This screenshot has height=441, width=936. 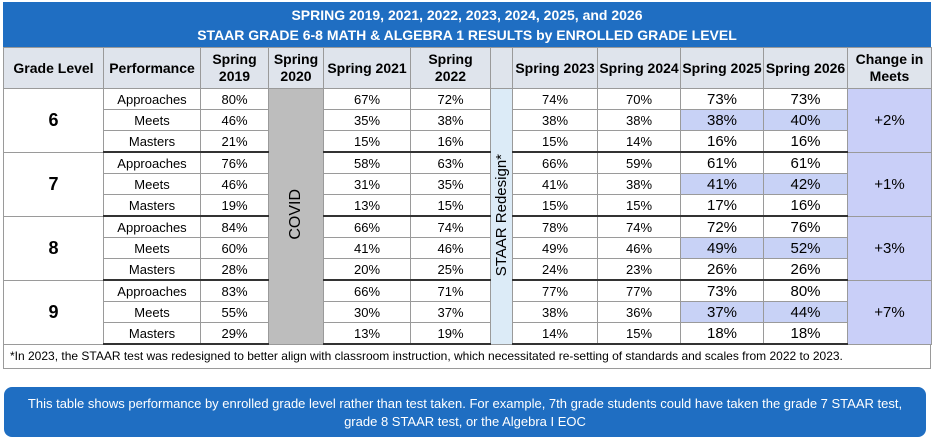 I want to click on data-row: Masters 28% 20% 25% 24% 23% 26% 26%, so click(x=468, y=269).